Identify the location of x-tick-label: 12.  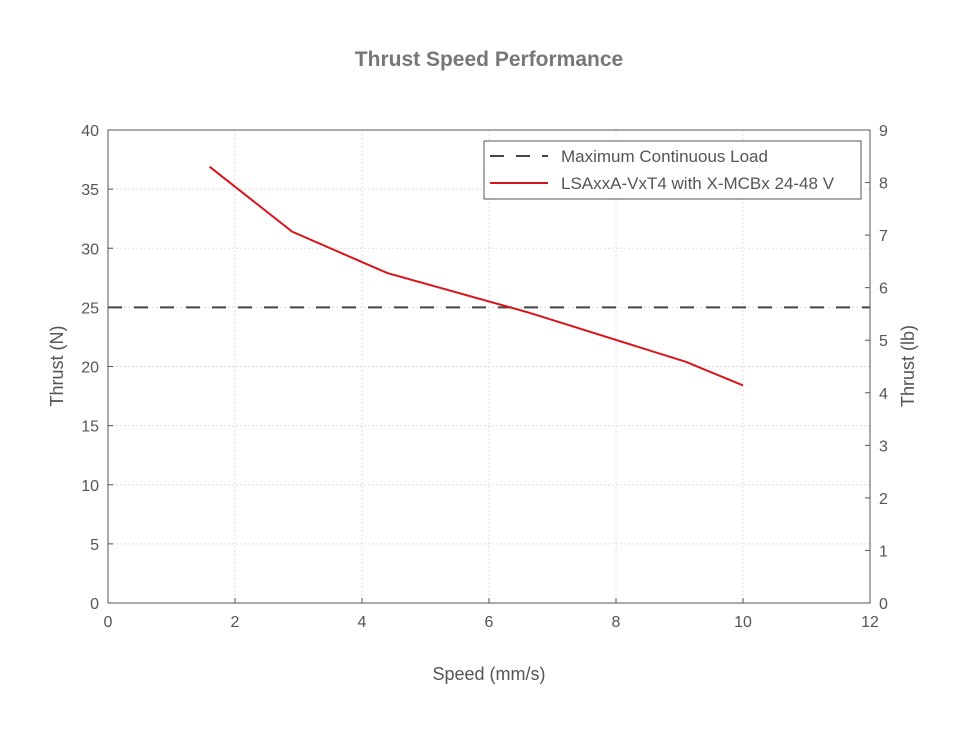
(870, 622).